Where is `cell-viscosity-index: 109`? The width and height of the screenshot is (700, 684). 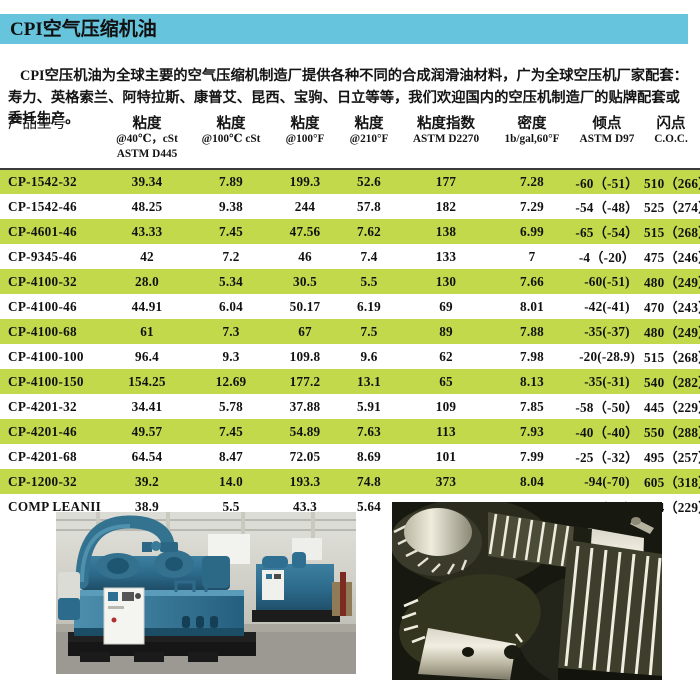 cell-viscosity-index: 109 is located at coordinates (446, 406).